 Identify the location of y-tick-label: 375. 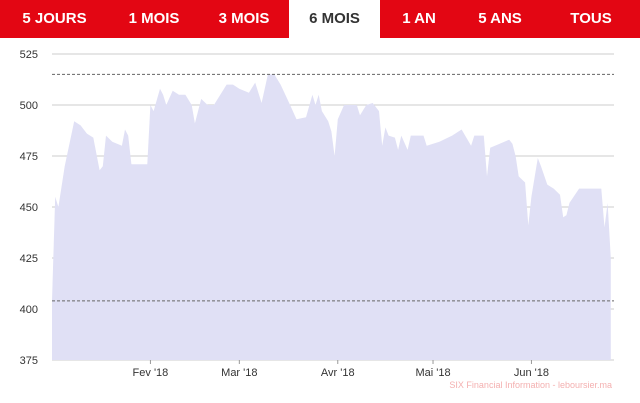
(29, 361).